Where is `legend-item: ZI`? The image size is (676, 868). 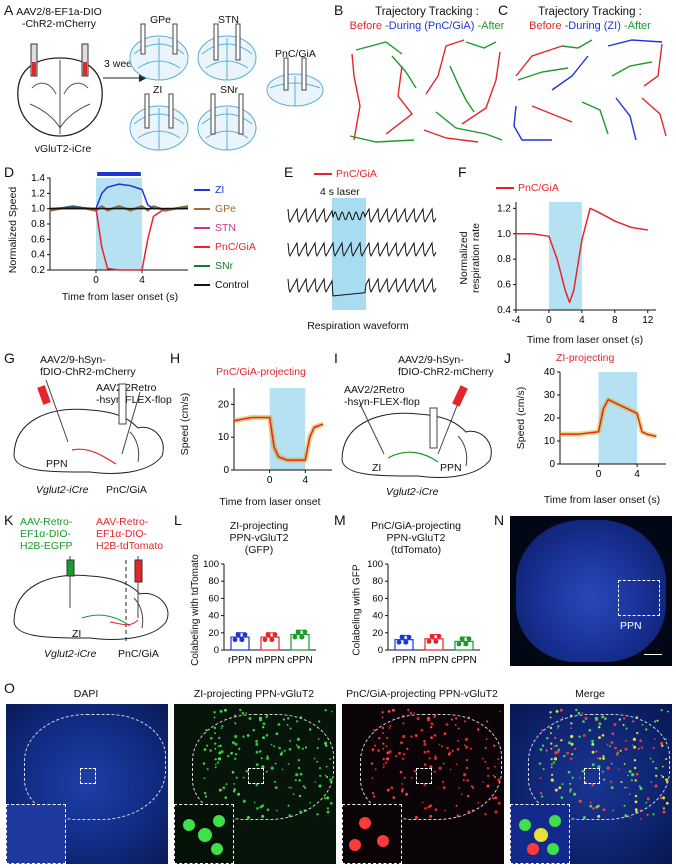
legend-item: ZI is located at coordinates (209, 190).